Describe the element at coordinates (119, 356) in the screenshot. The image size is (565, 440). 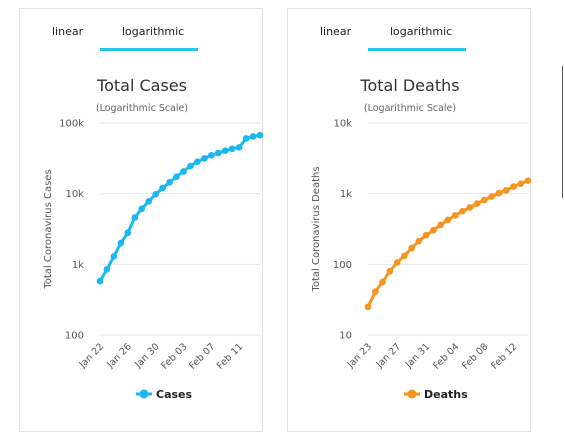
I see `x-tick-label: Jan 26` at that location.